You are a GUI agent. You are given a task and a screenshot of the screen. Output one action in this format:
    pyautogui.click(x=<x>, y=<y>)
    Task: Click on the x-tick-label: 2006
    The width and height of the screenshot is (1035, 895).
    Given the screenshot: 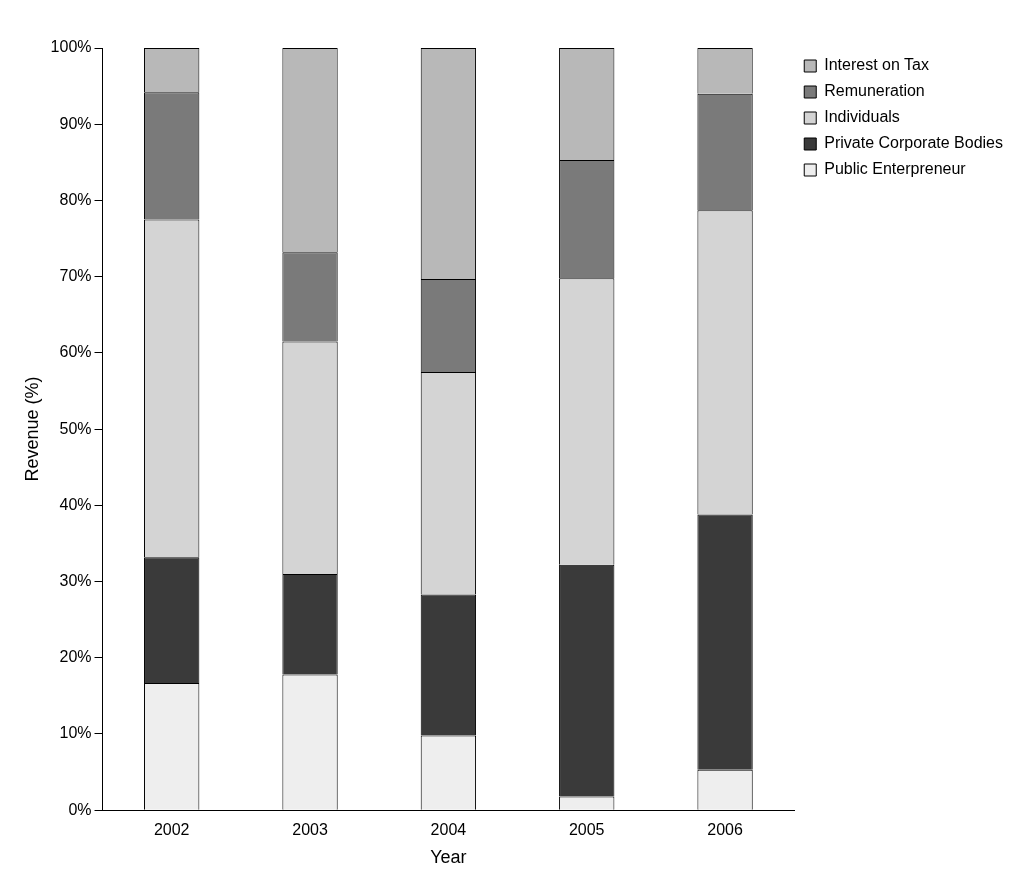 What is the action you would take?
    pyautogui.click(x=725, y=830)
    